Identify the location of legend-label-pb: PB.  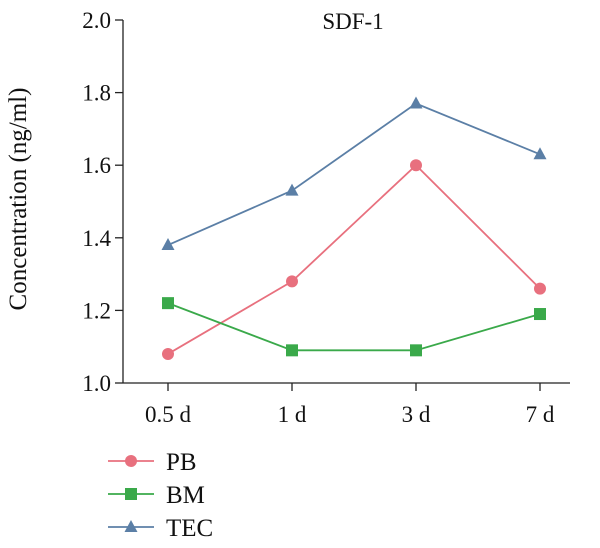
(181, 462).